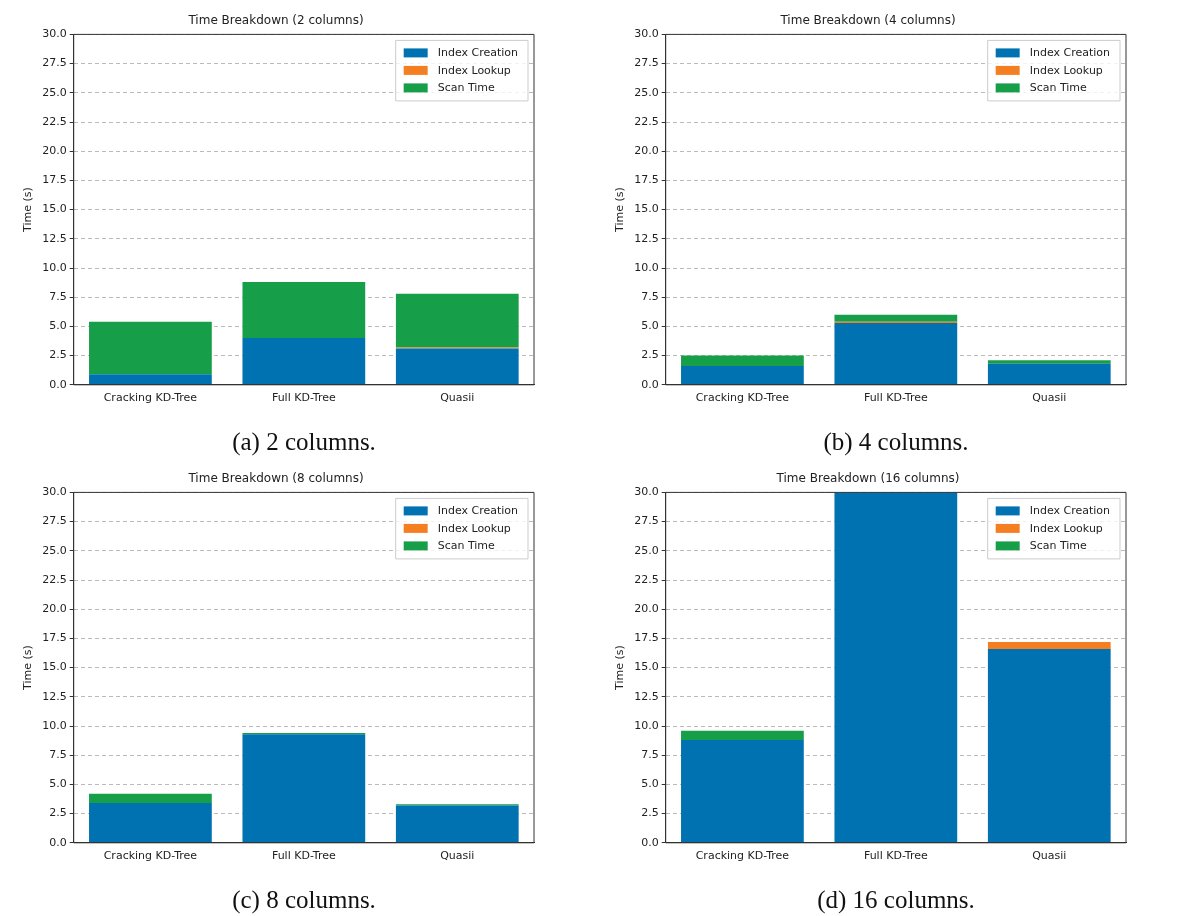 The height and width of the screenshot is (916, 1192). I want to click on text: (a) 2 columns., so click(304, 442).